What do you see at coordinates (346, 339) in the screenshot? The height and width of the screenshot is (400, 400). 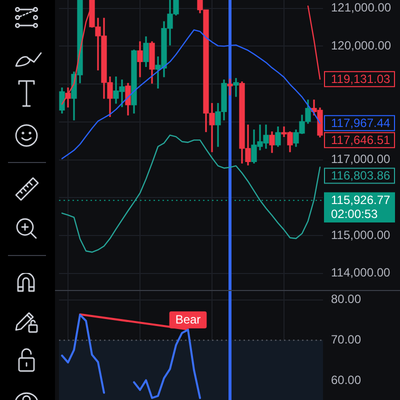 I see `y-tick-label: 70.00` at bounding box center [346, 339].